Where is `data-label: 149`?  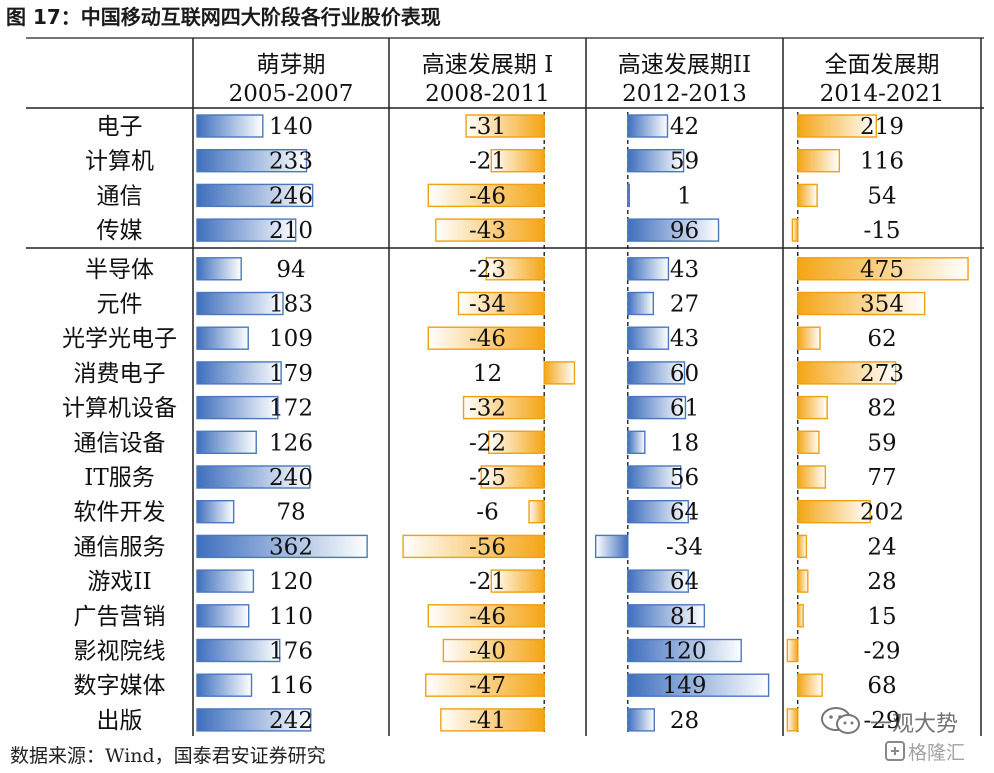 data-label: 149 is located at coordinates (685, 686).